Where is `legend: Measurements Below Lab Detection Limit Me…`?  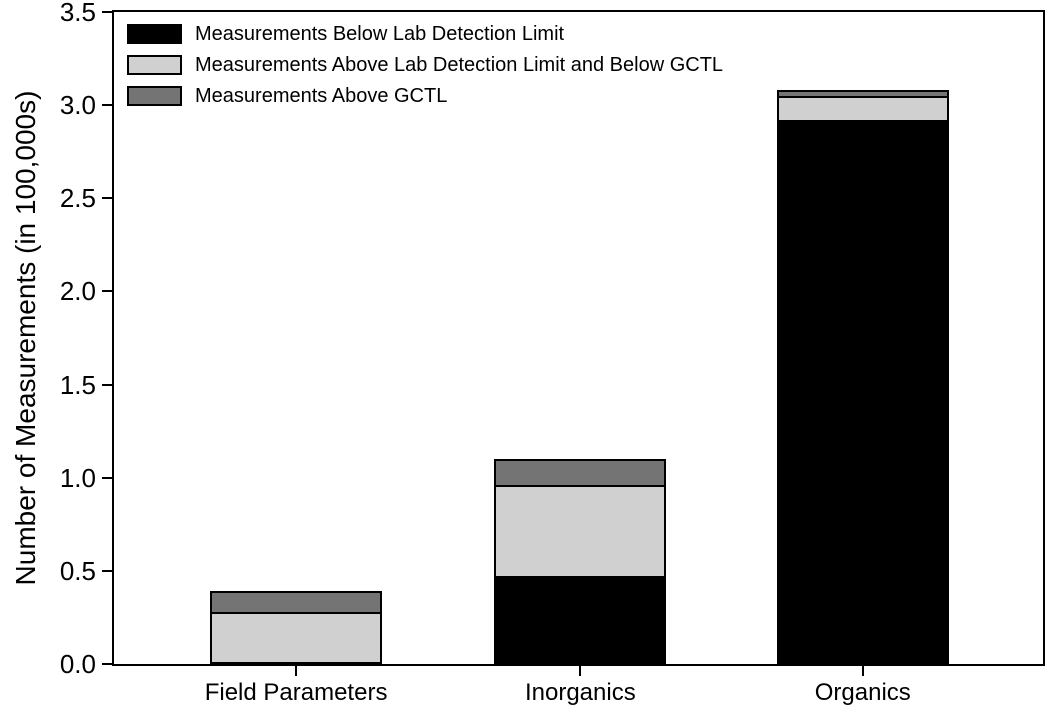 legend: Measurements Below Lab Detection Limit Me… is located at coordinates (425, 70).